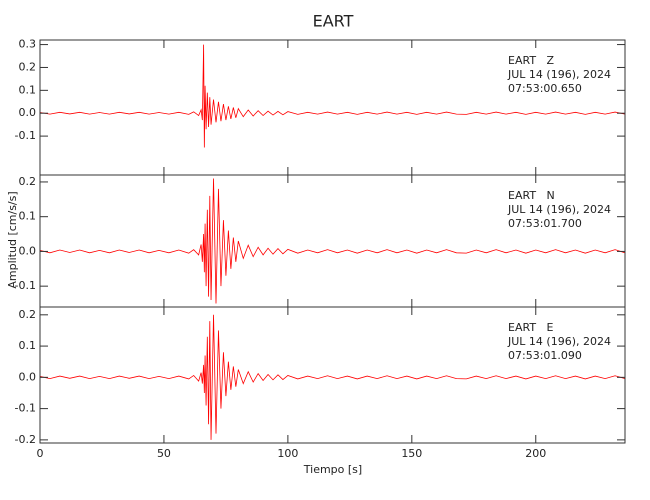 The image size is (650, 500). Describe the element at coordinates (28, 44) in the screenshot. I see `y-tick-label: 0.3` at that location.